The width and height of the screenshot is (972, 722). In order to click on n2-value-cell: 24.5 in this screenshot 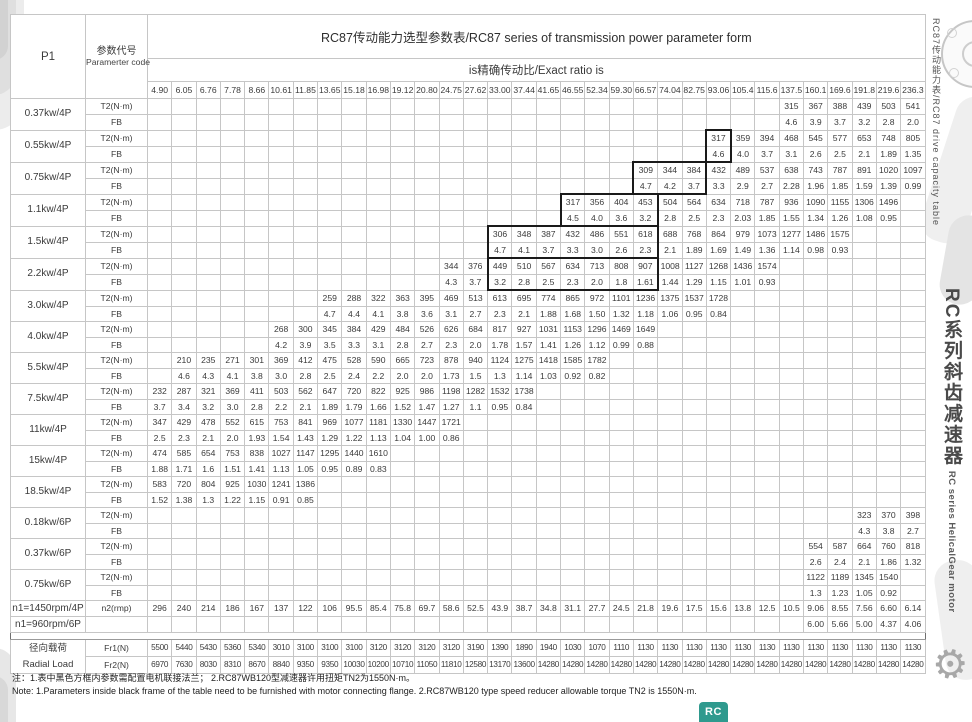, I will do `click(621, 608)`.